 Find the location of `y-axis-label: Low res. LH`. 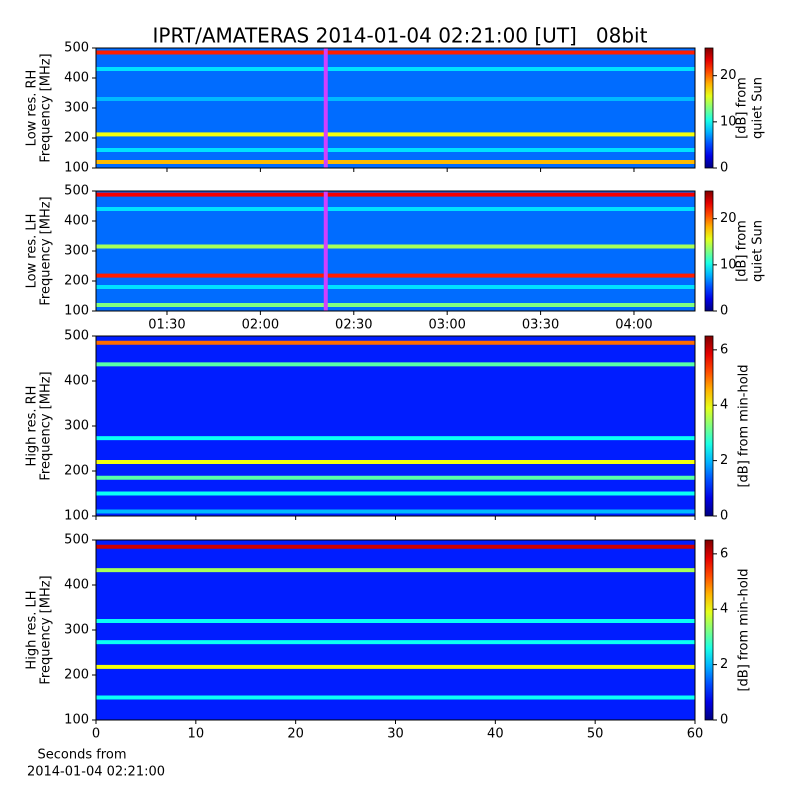

y-axis-label: Low res. LH is located at coordinates (32, 251).